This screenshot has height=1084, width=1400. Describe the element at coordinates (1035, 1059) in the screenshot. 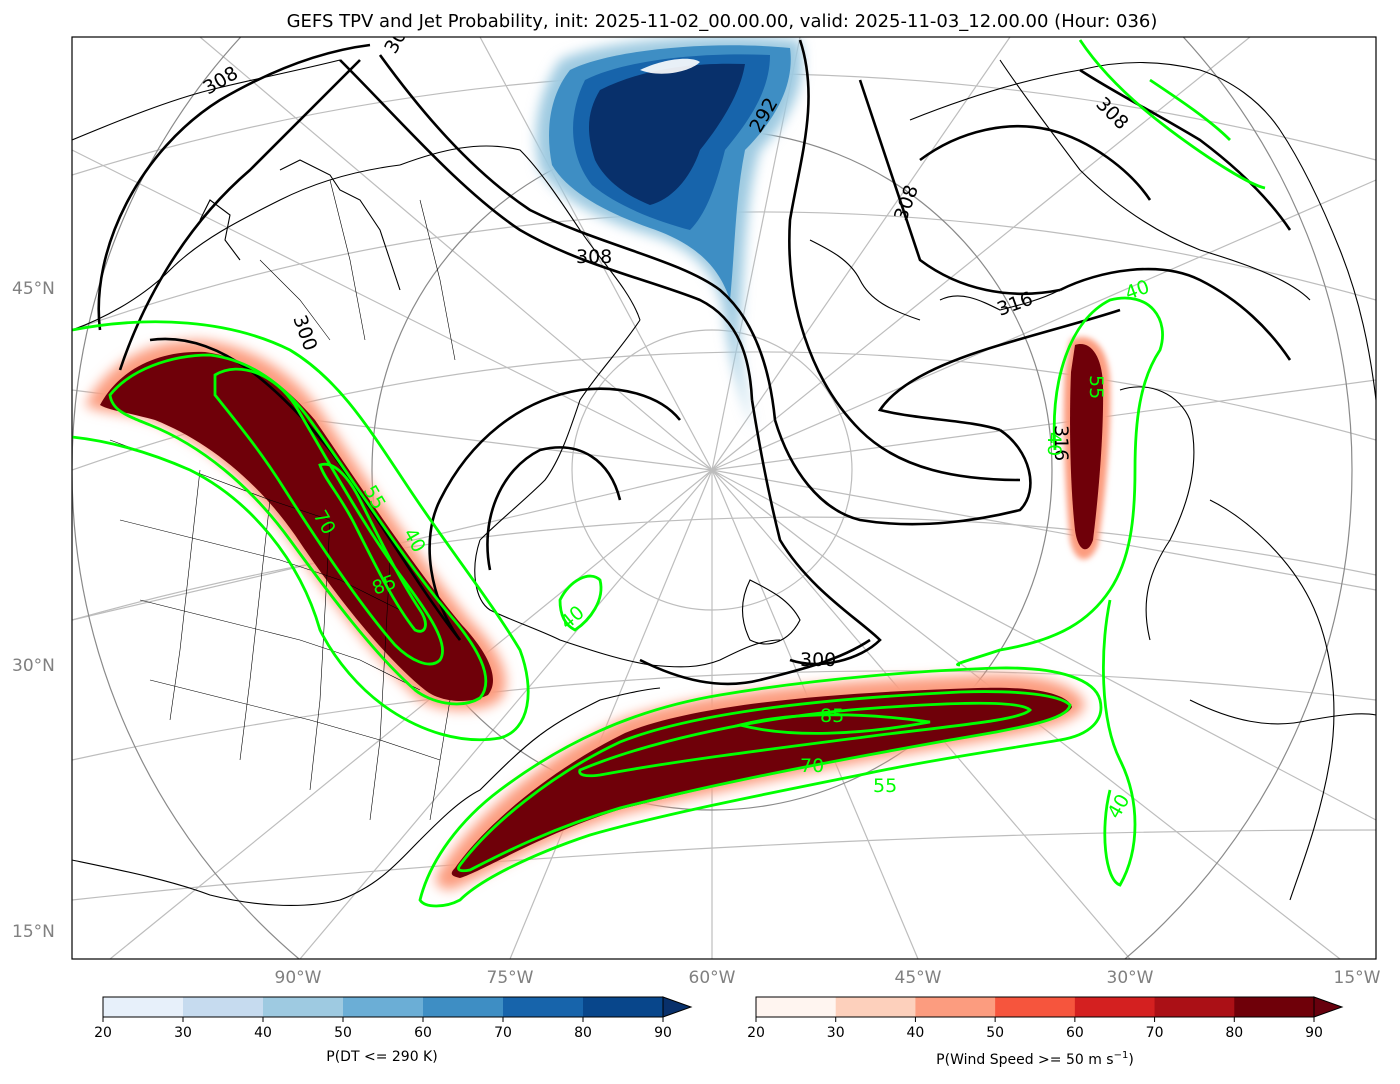

I see `colorbar-jet-label: P(Wind Speed >= 50 m s−1)` at that location.